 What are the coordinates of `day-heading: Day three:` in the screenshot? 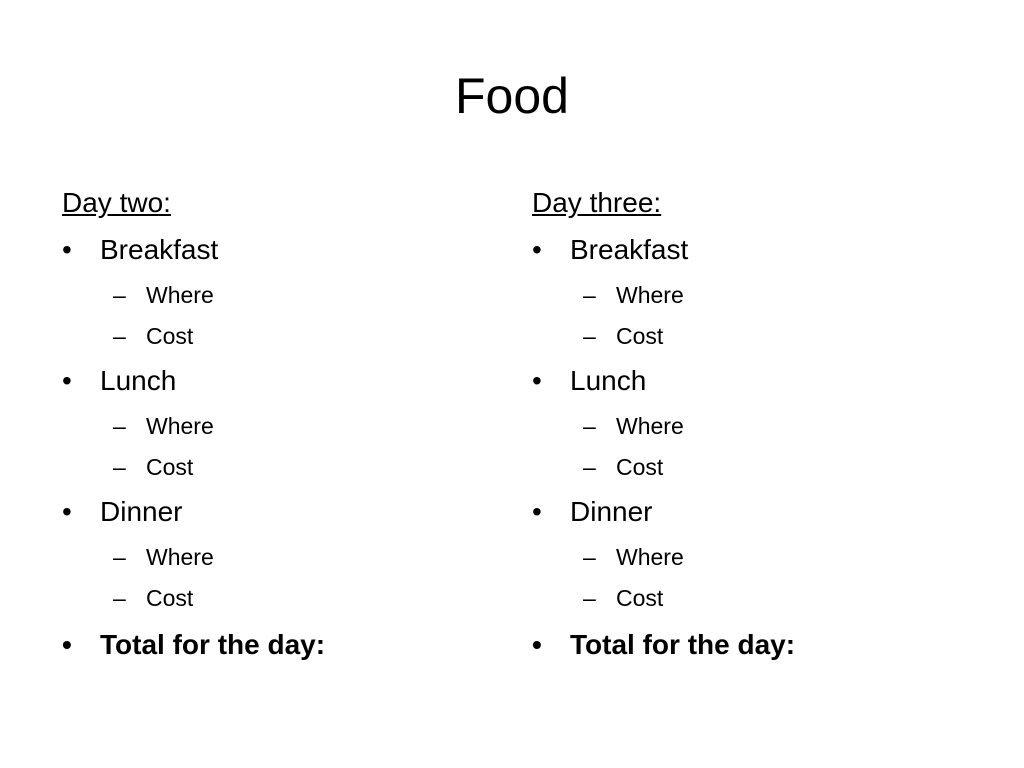 It's located at (597, 202).